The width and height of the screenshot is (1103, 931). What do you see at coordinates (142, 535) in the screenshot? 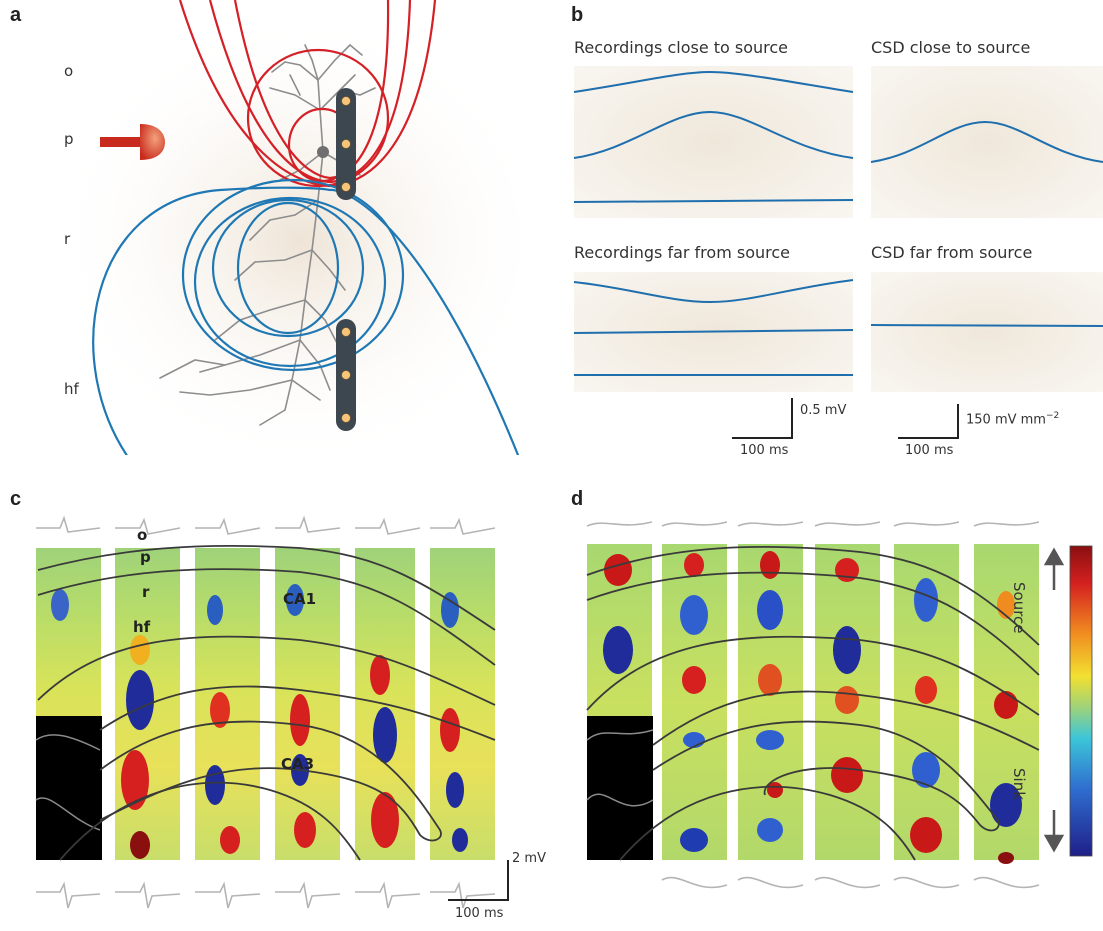
I see `layer-label-c-o: o` at bounding box center [142, 535].